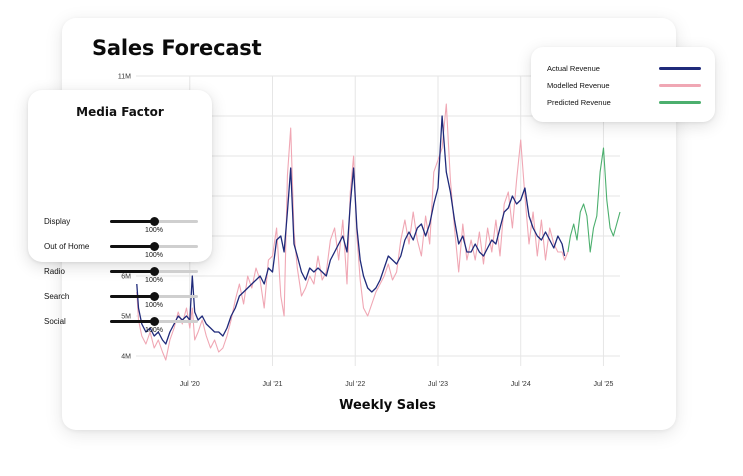  What do you see at coordinates (57, 296) in the screenshot?
I see `factor-label: Search` at bounding box center [57, 296].